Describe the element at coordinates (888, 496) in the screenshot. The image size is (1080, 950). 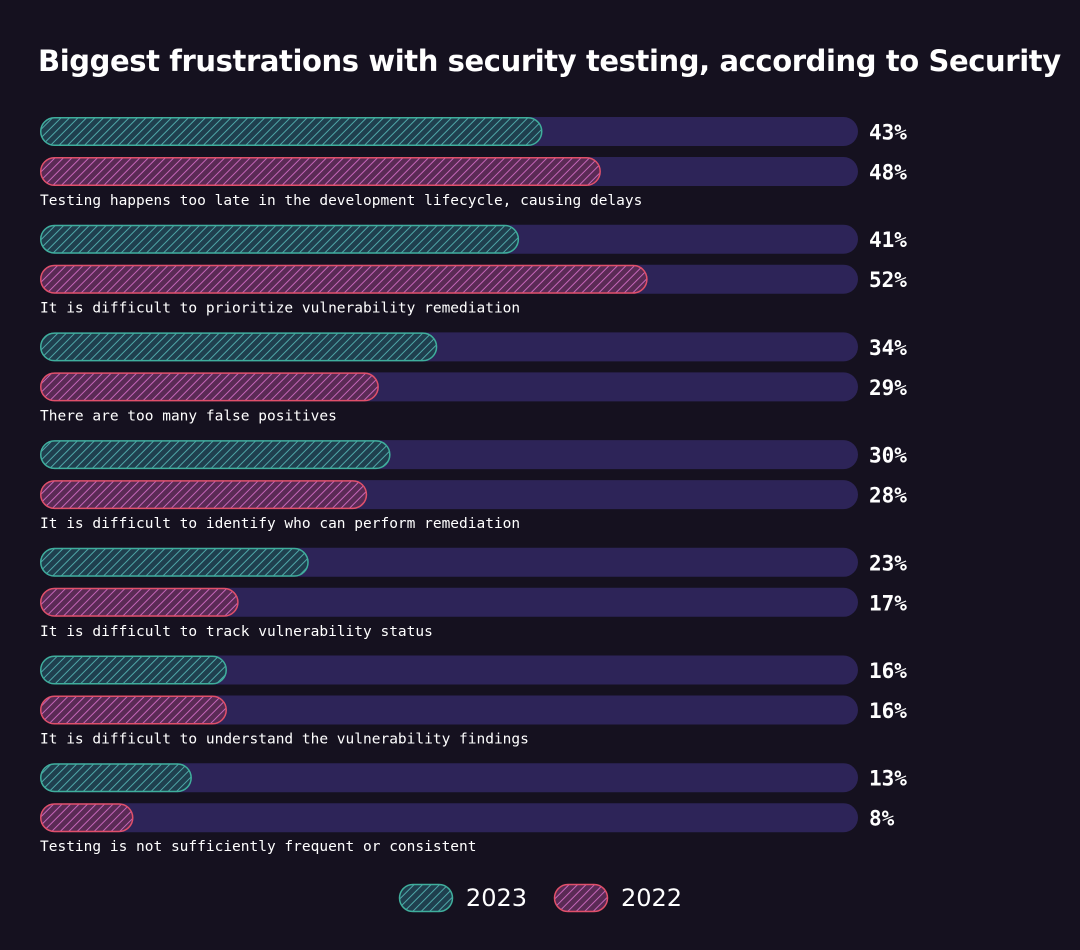
I see `value-label-2022: 28%` at that location.